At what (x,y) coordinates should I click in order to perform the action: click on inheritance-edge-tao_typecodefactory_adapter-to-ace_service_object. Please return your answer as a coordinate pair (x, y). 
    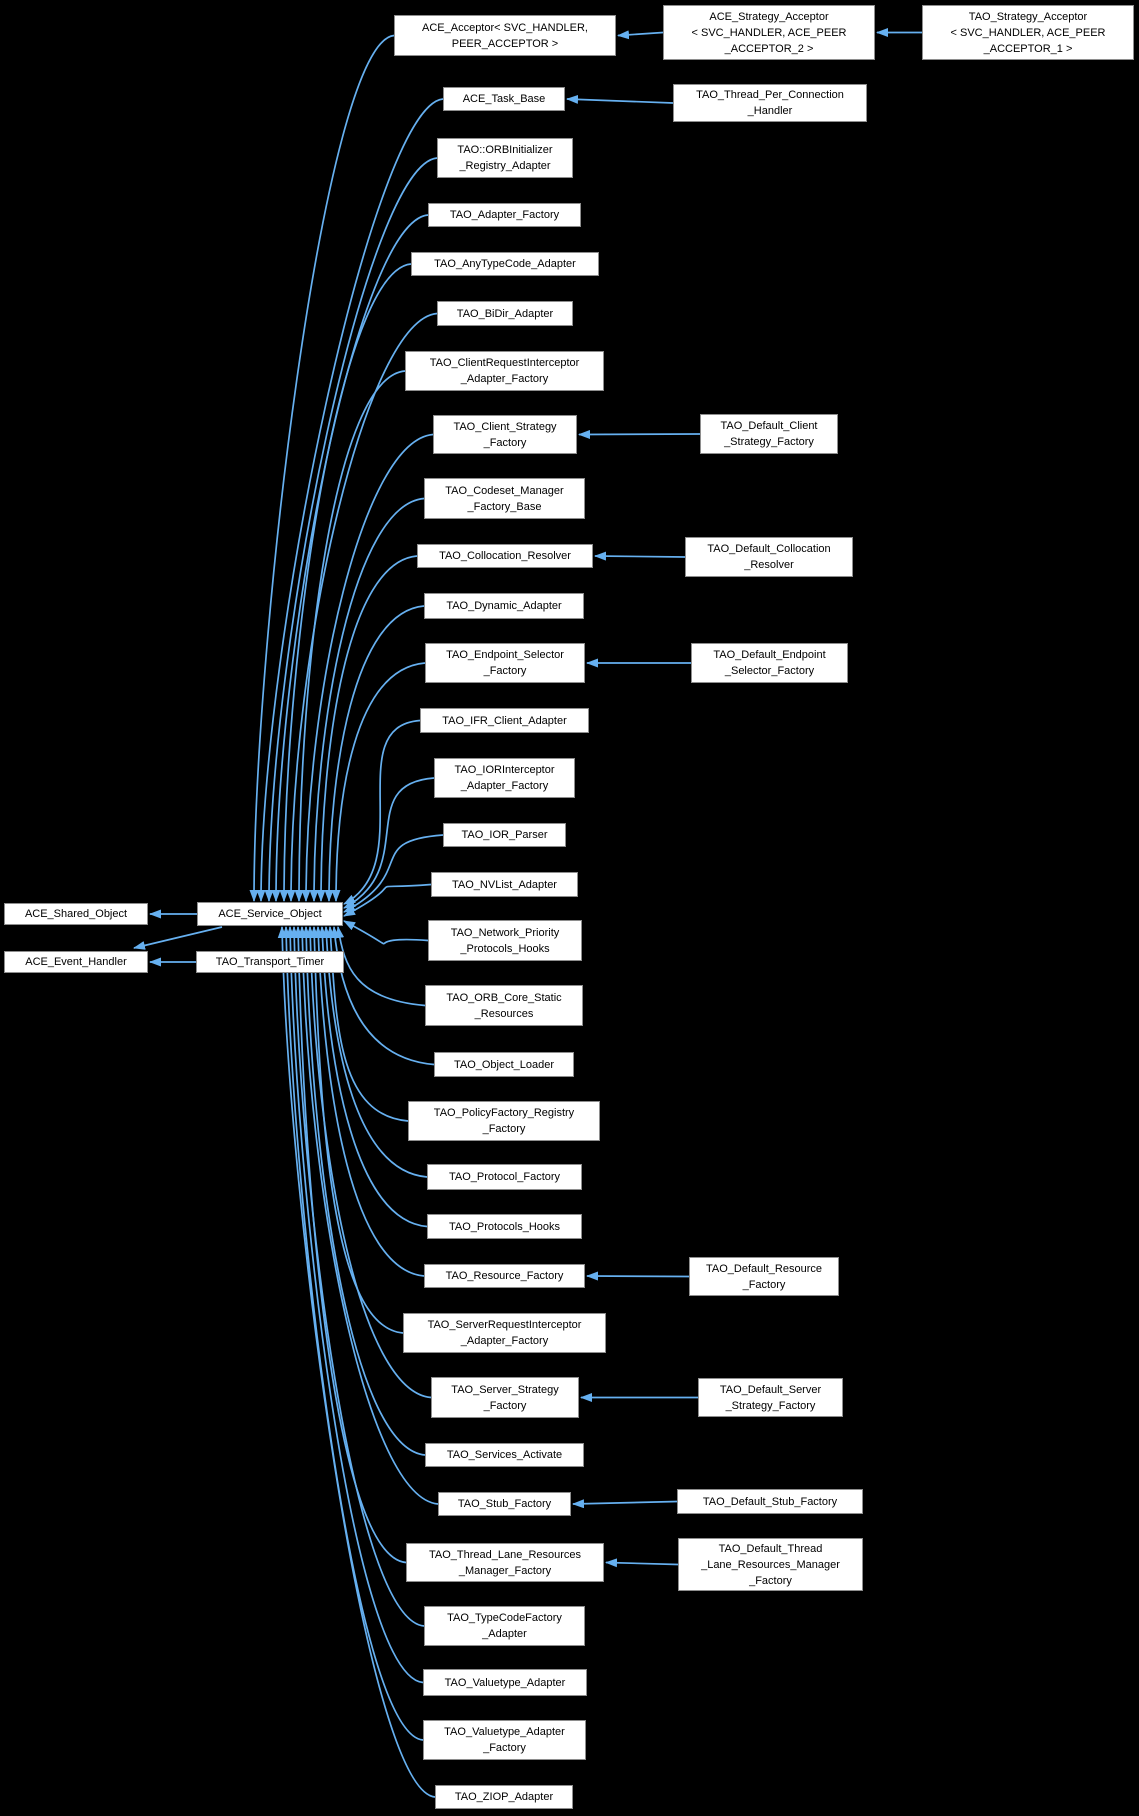
    Looking at the image, I should click on (357, 1276).